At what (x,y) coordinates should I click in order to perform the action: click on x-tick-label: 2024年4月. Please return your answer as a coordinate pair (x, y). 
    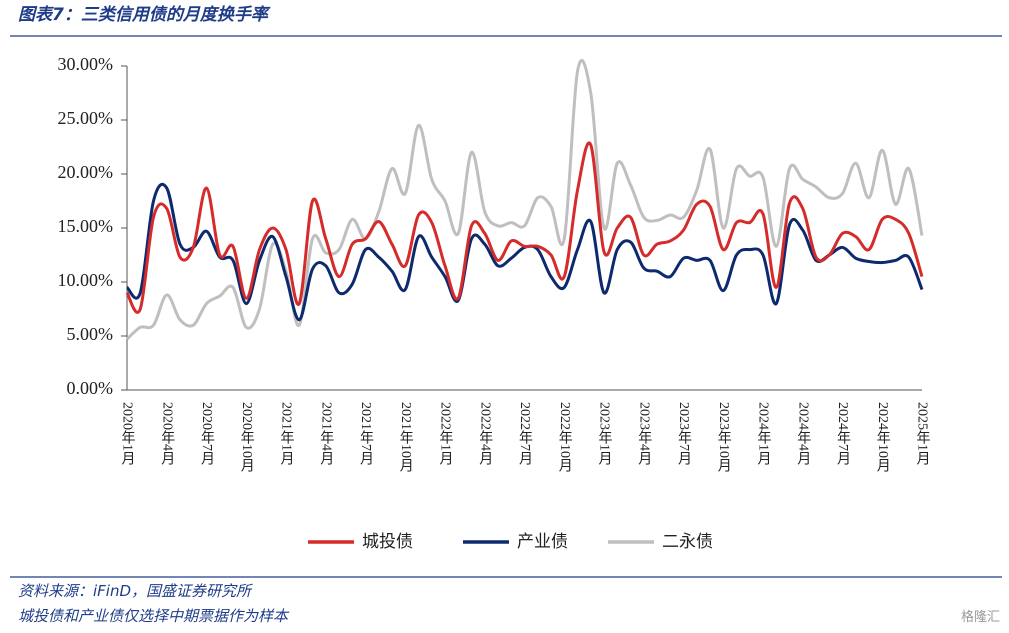
    Looking at the image, I should click on (803, 434).